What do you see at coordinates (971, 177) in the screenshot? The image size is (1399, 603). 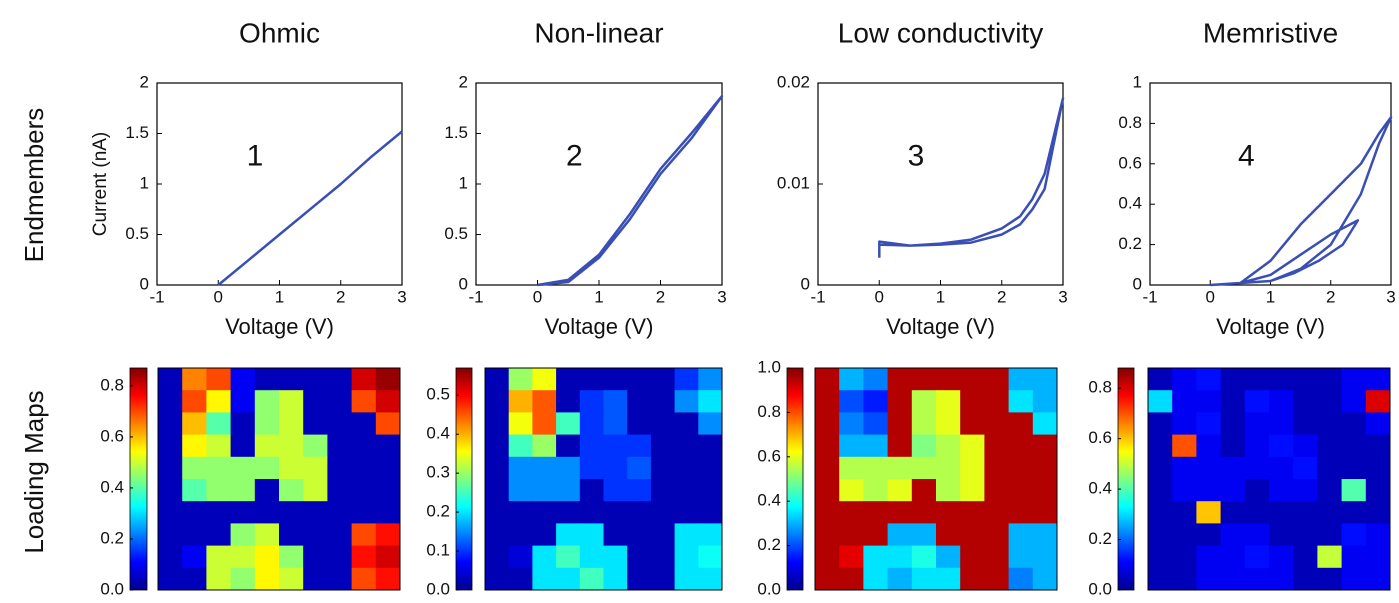 I see `data-line` at bounding box center [971, 177].